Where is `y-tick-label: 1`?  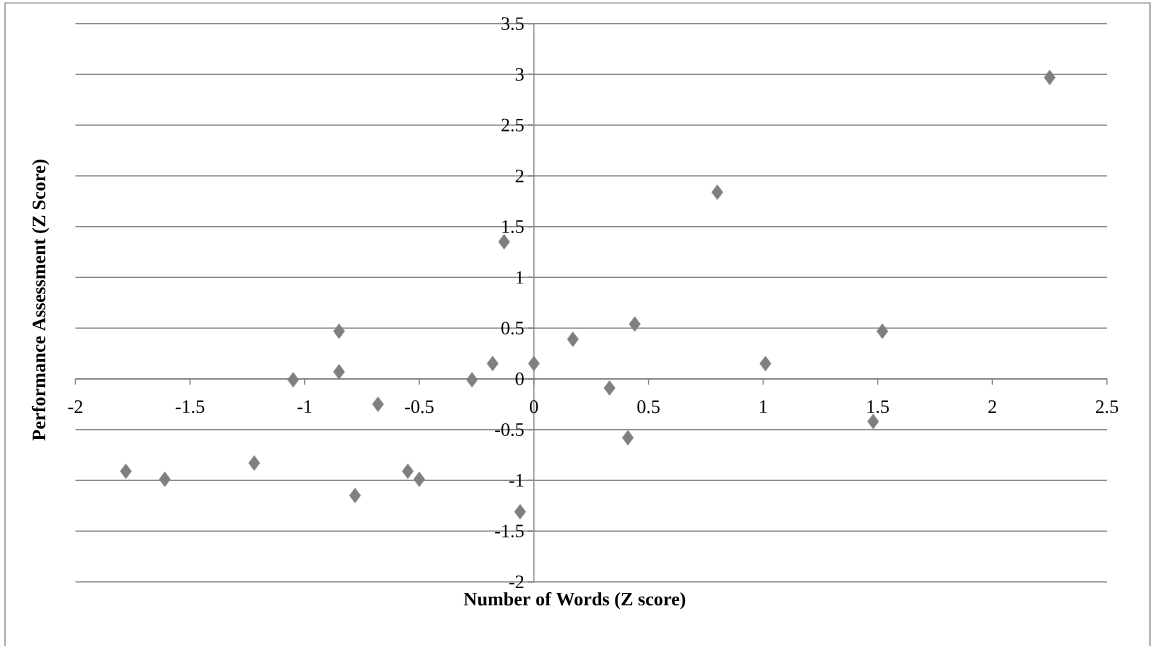 y-tick-label: 1 is located at coordinates (520, 277).